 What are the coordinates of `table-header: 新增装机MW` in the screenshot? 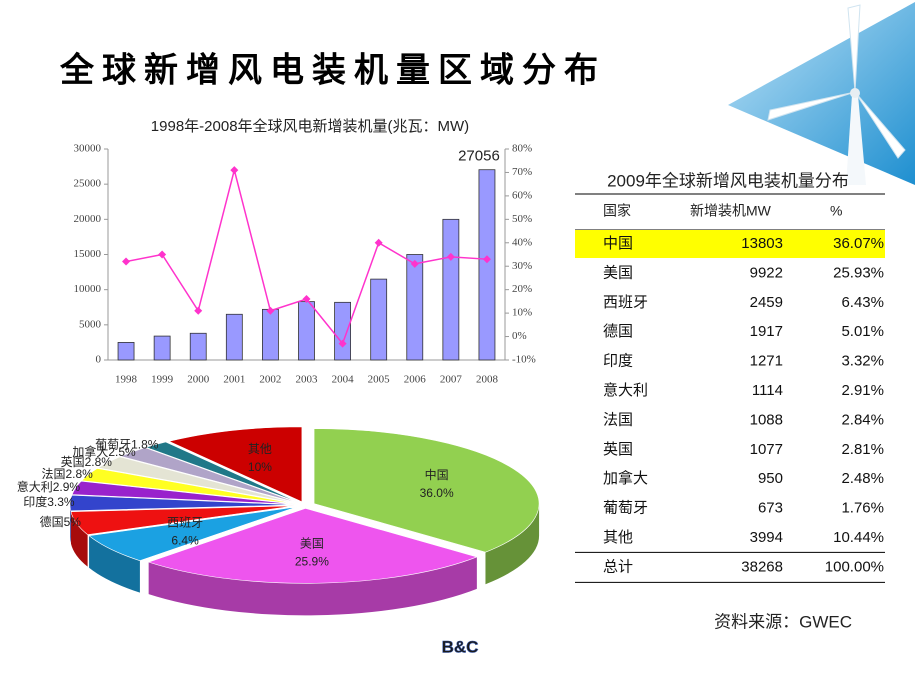 It's located at (731, 211).